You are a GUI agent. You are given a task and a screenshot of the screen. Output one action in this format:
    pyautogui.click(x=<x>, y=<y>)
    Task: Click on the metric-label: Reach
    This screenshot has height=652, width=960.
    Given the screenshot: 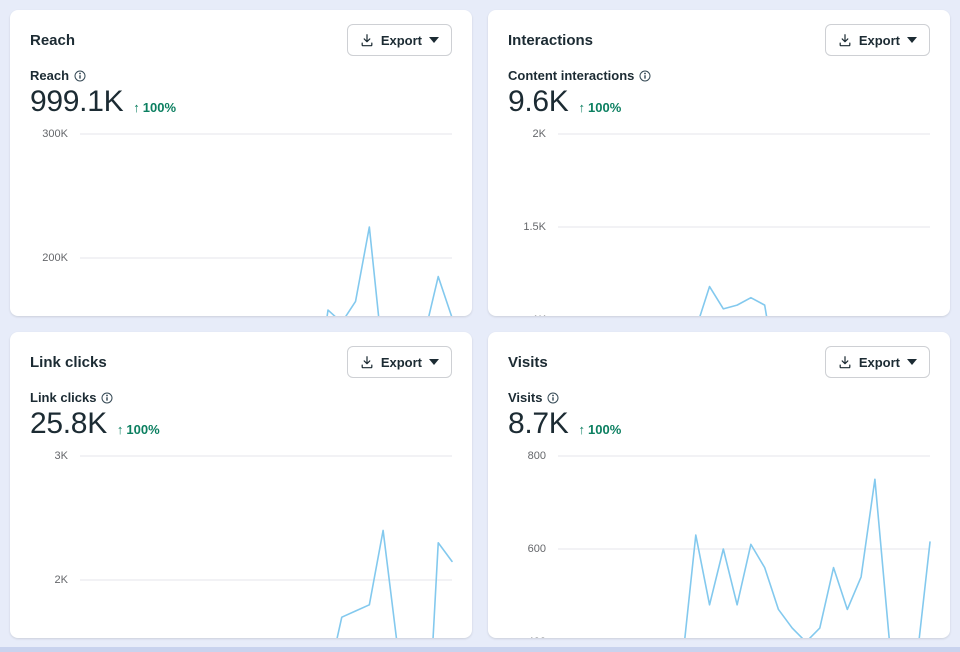 What is the action you would take?
    pyautogui.click(x=50, y=75)
    